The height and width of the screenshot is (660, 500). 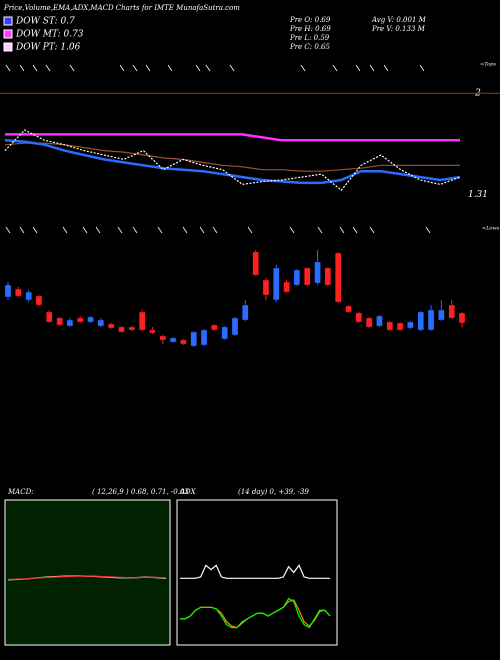 I want to click on y-tick-label: 1.31, so click(x=478, y=195).